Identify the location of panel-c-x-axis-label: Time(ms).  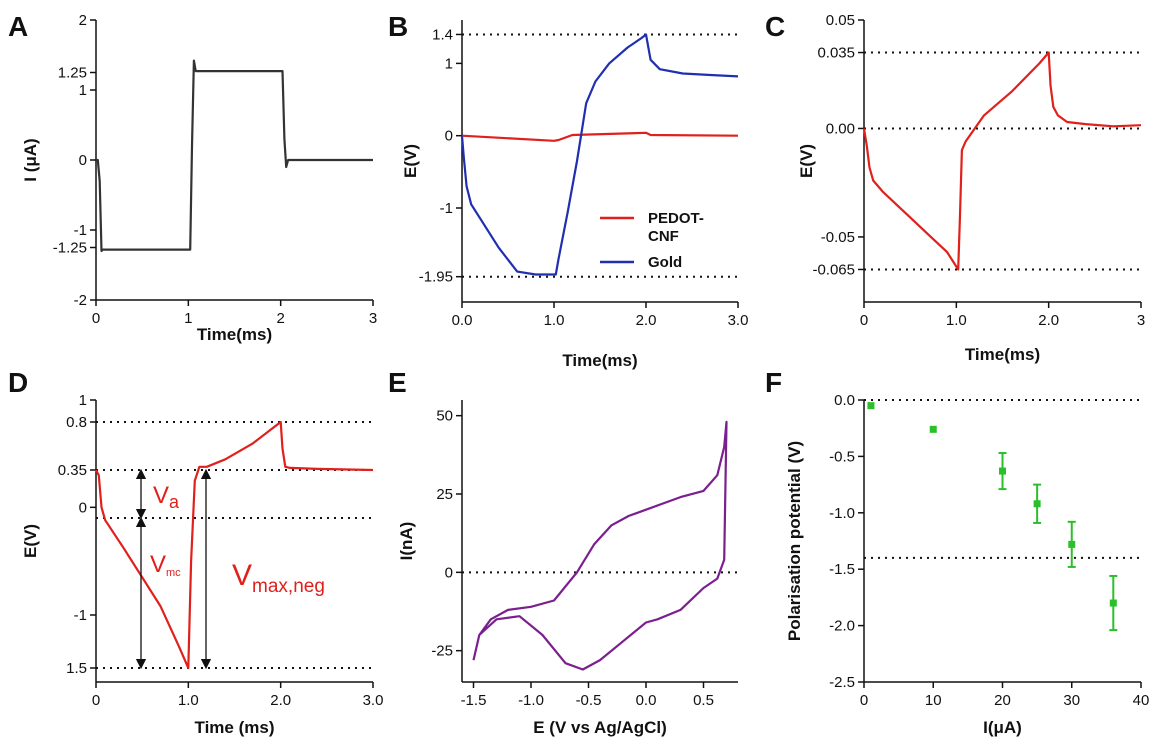
(1002, 354).